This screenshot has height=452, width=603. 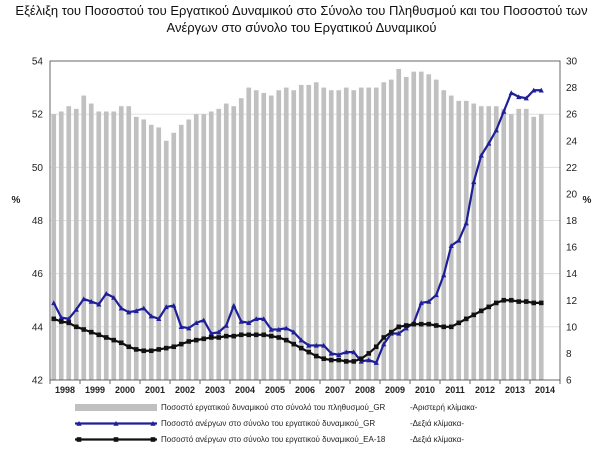 I want to click on left-axis-tick-label: 50, so click(x=38, y=168).